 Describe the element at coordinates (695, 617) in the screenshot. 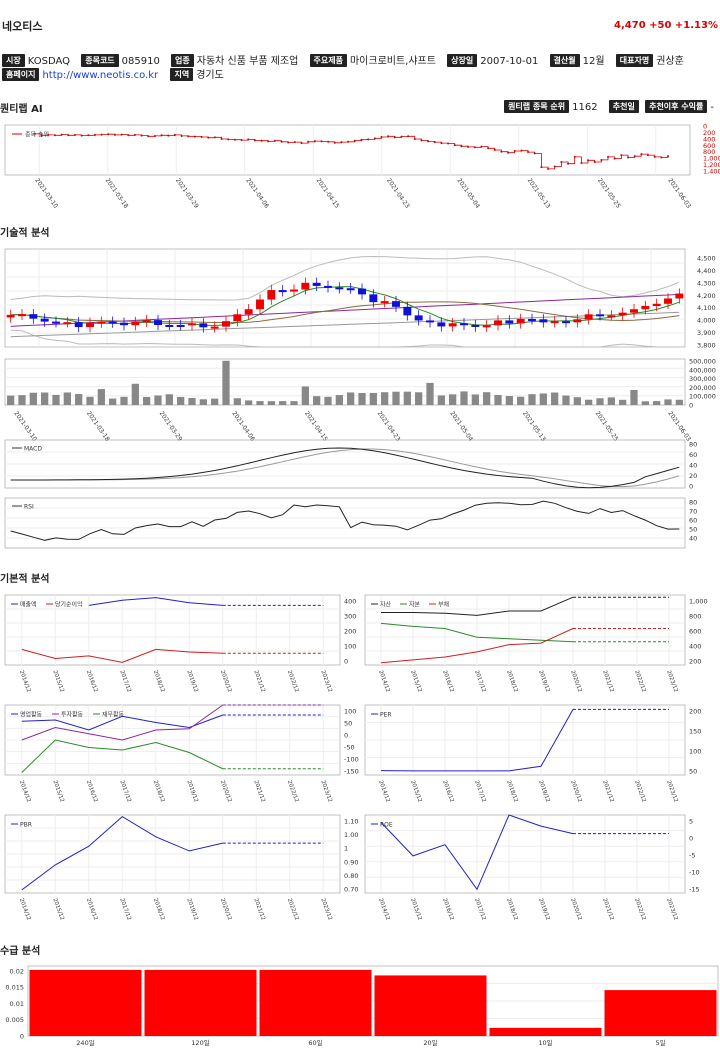

I see `fund-ytick: 800` at that location.